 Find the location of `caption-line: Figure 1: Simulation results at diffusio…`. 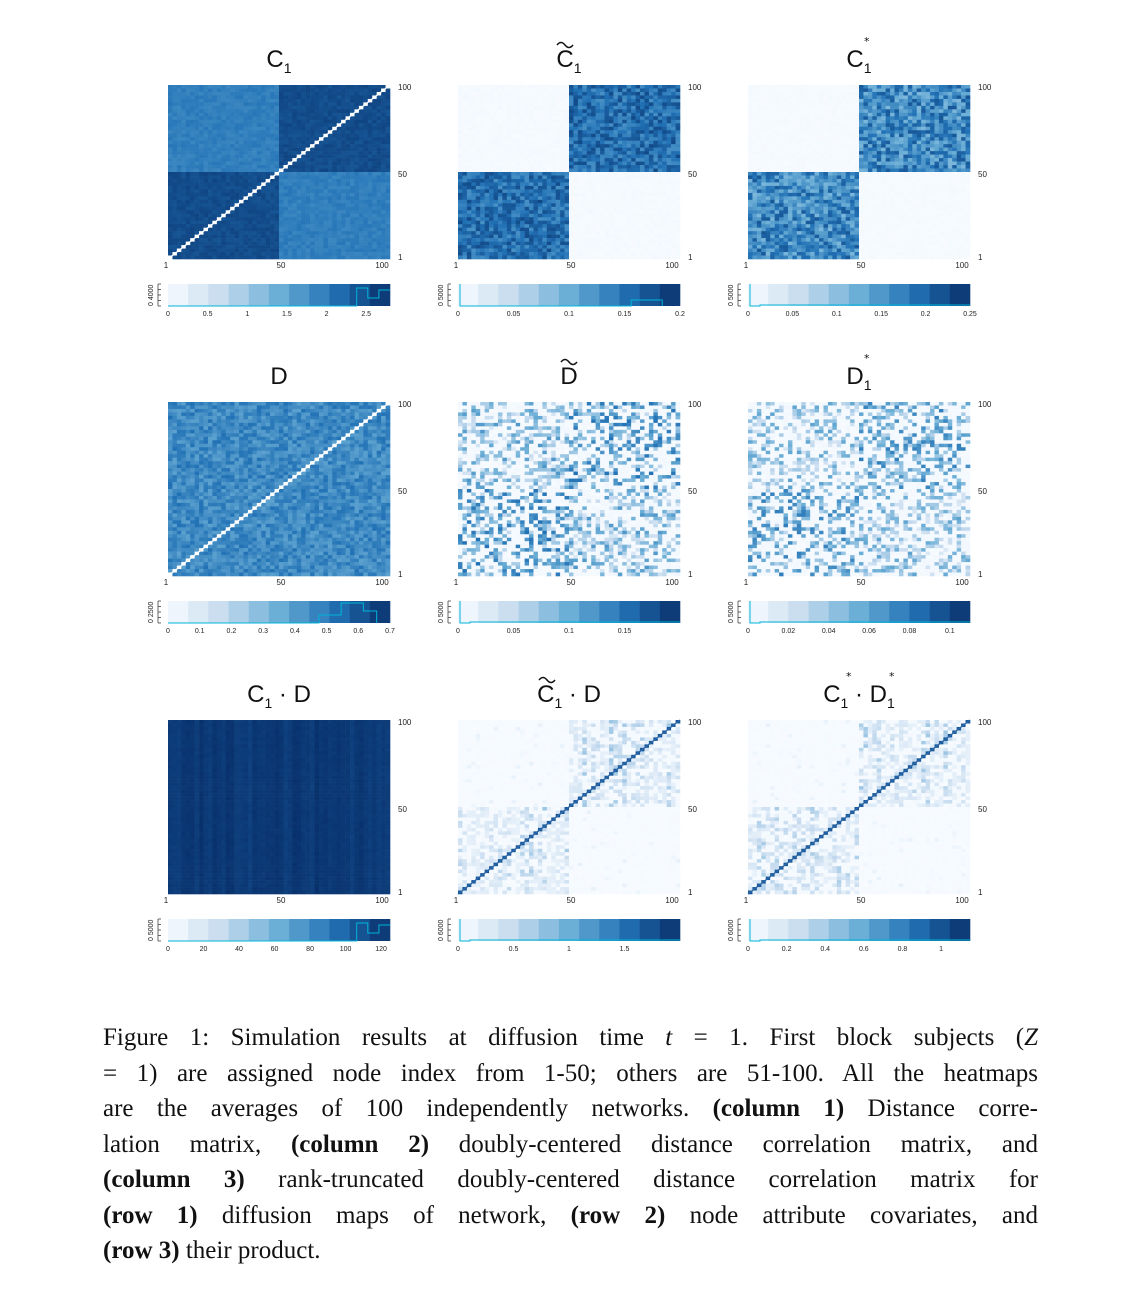

caption-line: Figure 1: Simulation results at diffusio… is located at coordinates (570, 1038).